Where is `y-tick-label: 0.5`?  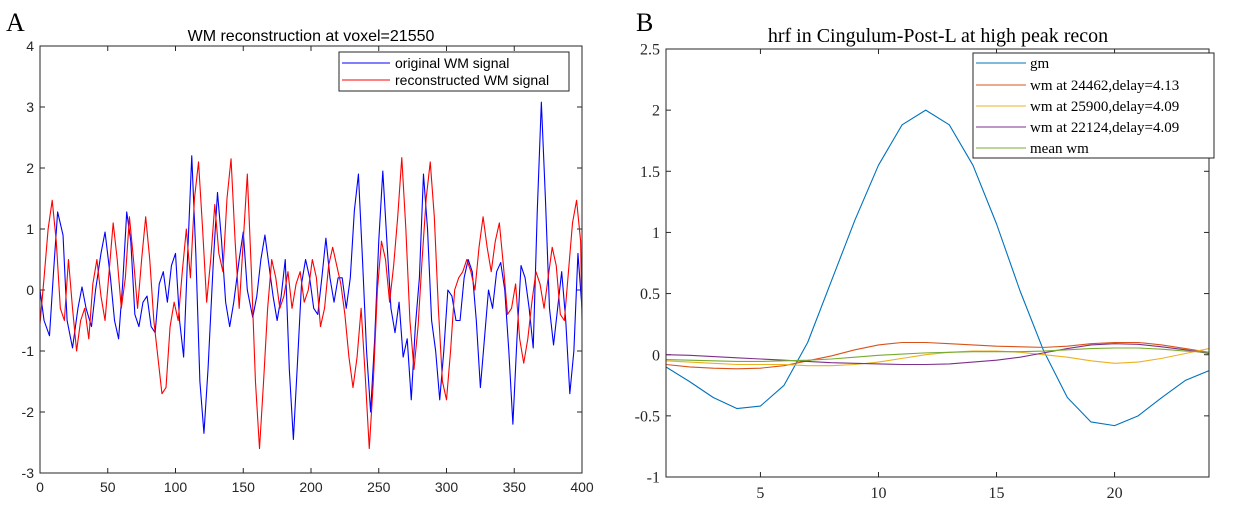
y-tick-label: 0.5 is located at coordinates (650, 294).